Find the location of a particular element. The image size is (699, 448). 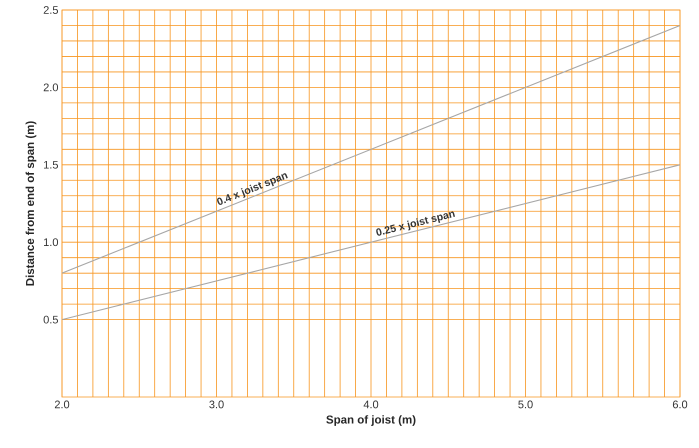

y-tick-label: 1.5 is located at coordinates (51, 164).